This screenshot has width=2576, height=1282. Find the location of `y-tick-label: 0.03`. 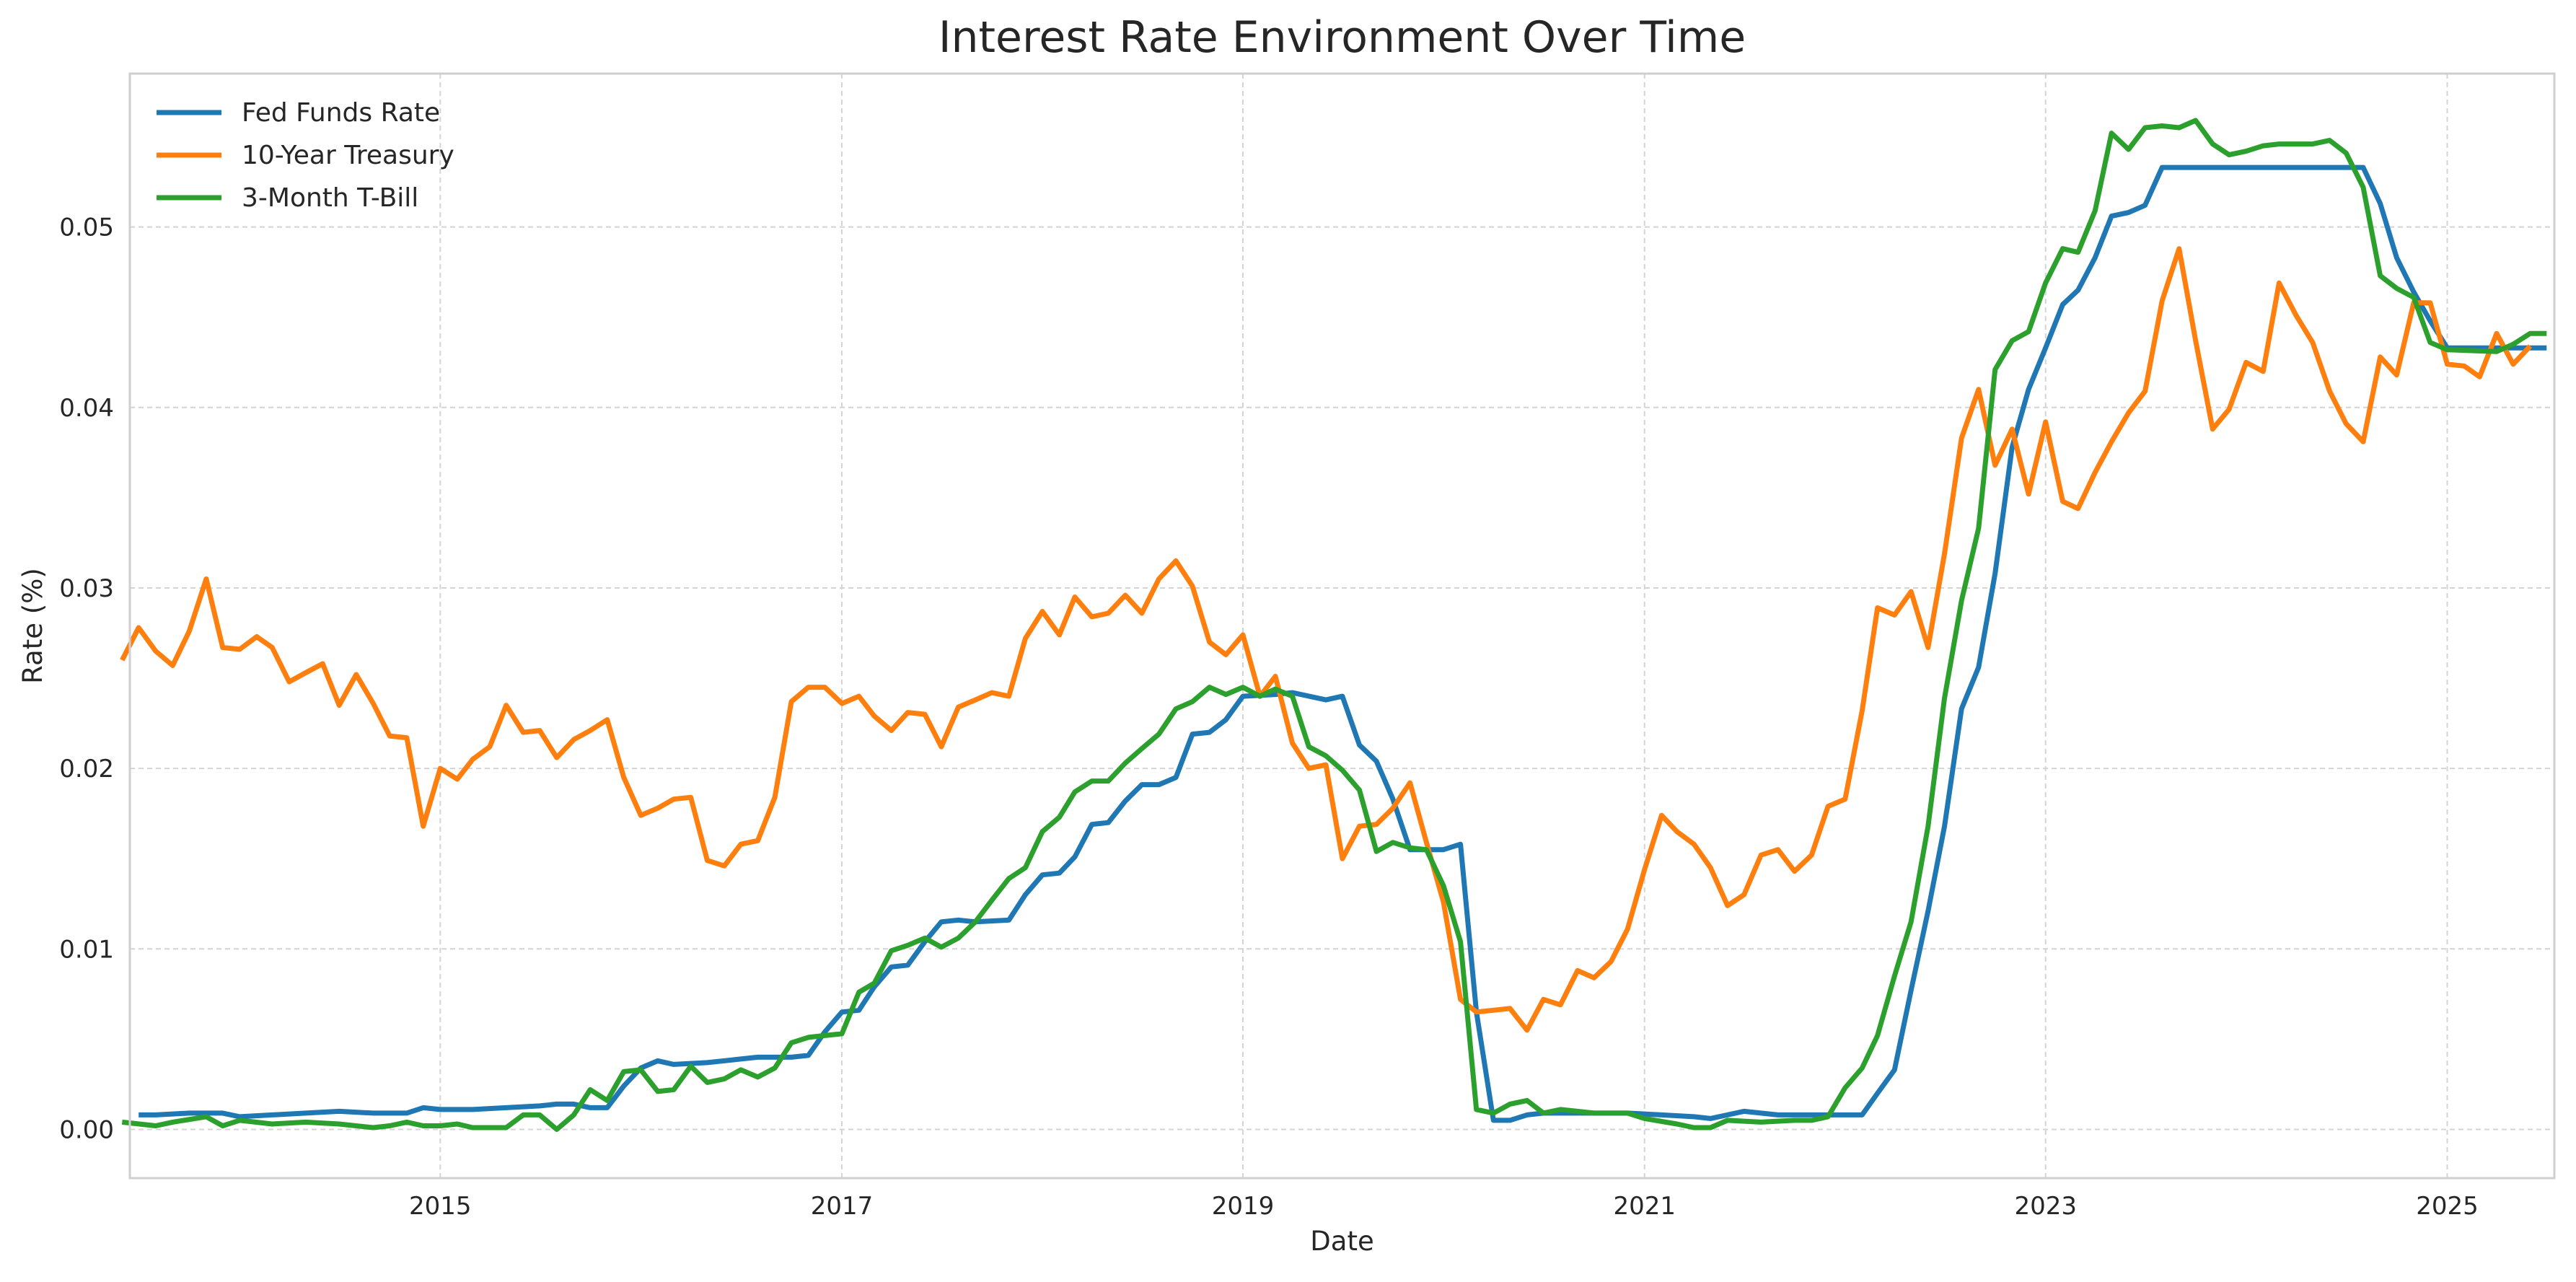

y-tick-label: 0.03 is located at coordinates (86, 589).